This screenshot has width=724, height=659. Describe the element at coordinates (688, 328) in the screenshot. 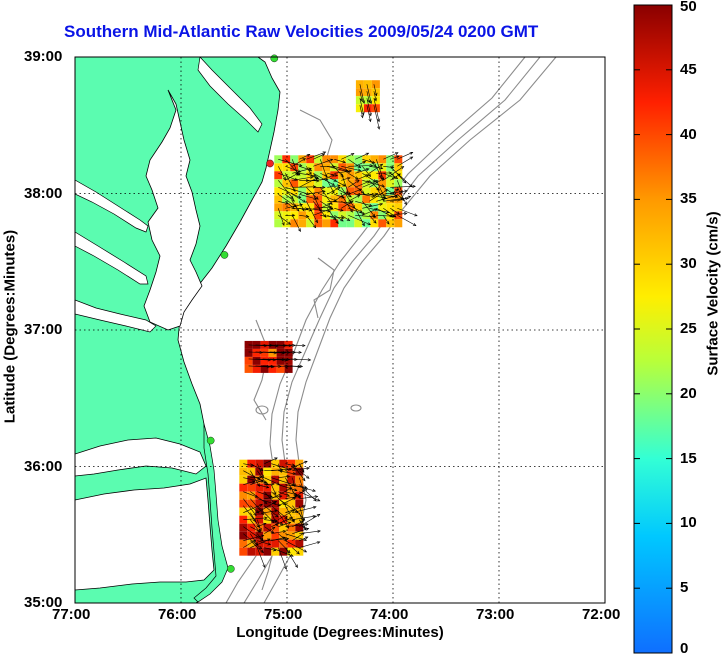

I see `colorbar-tick-label: 25` at that location.